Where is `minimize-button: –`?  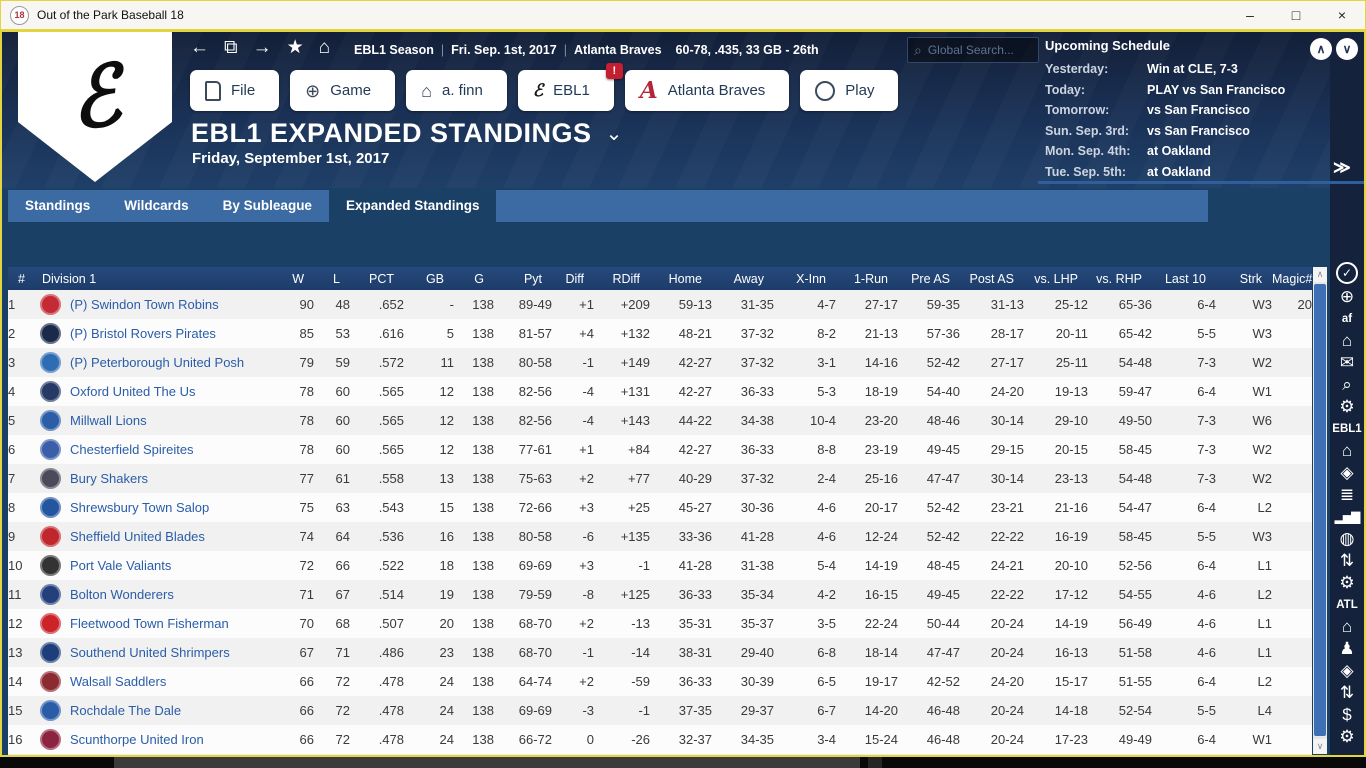 minimize-button: – is located at coordinates (1250, 15).